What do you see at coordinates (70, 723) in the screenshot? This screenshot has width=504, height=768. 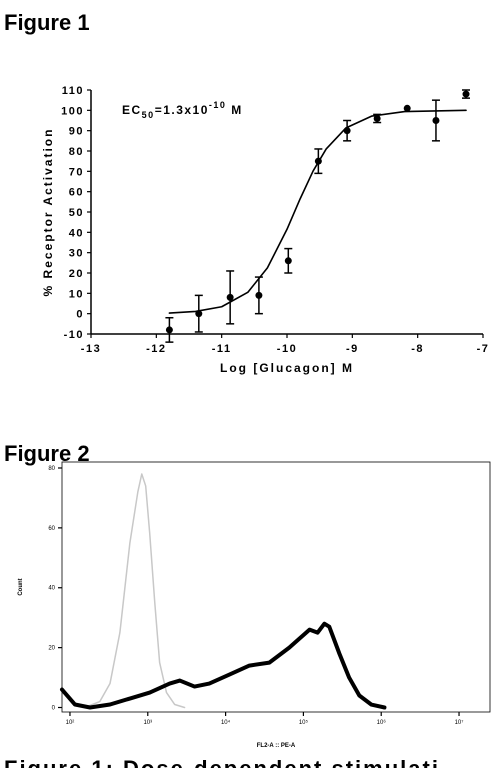 I see `x-tick-label: 10²` at bounding box center [70, 723].